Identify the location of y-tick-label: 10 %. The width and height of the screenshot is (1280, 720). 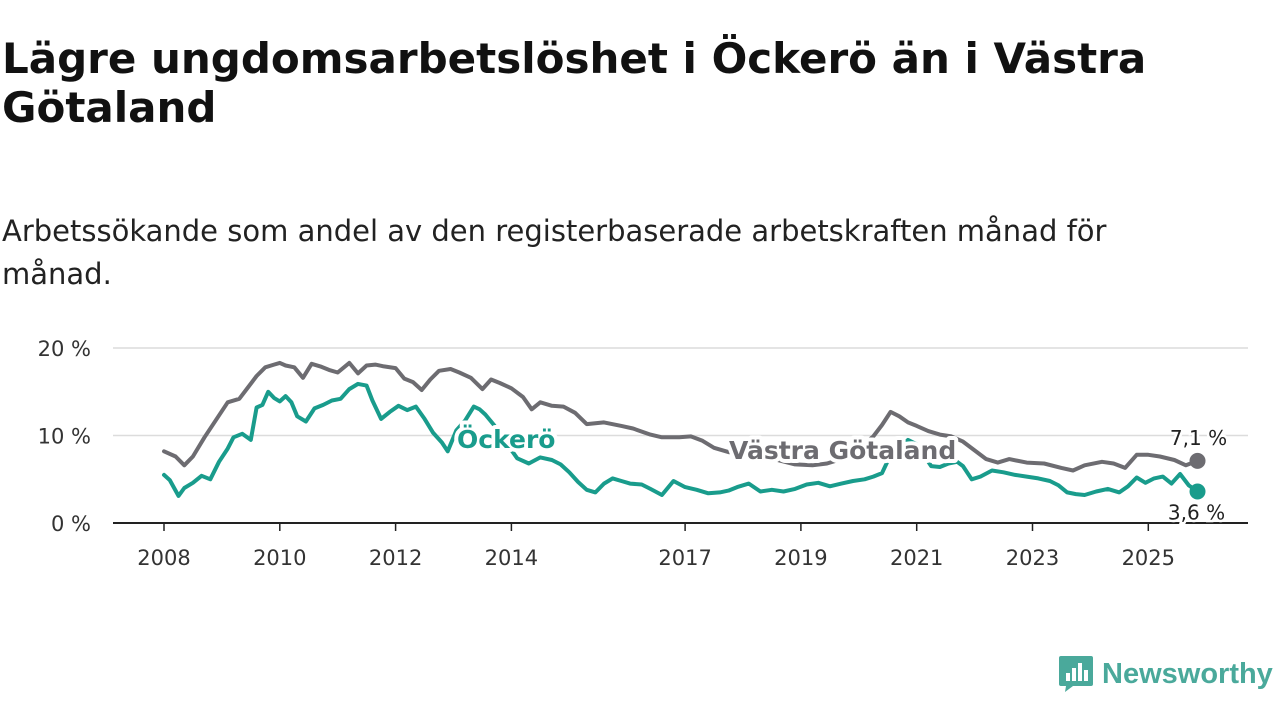
(64, 437).